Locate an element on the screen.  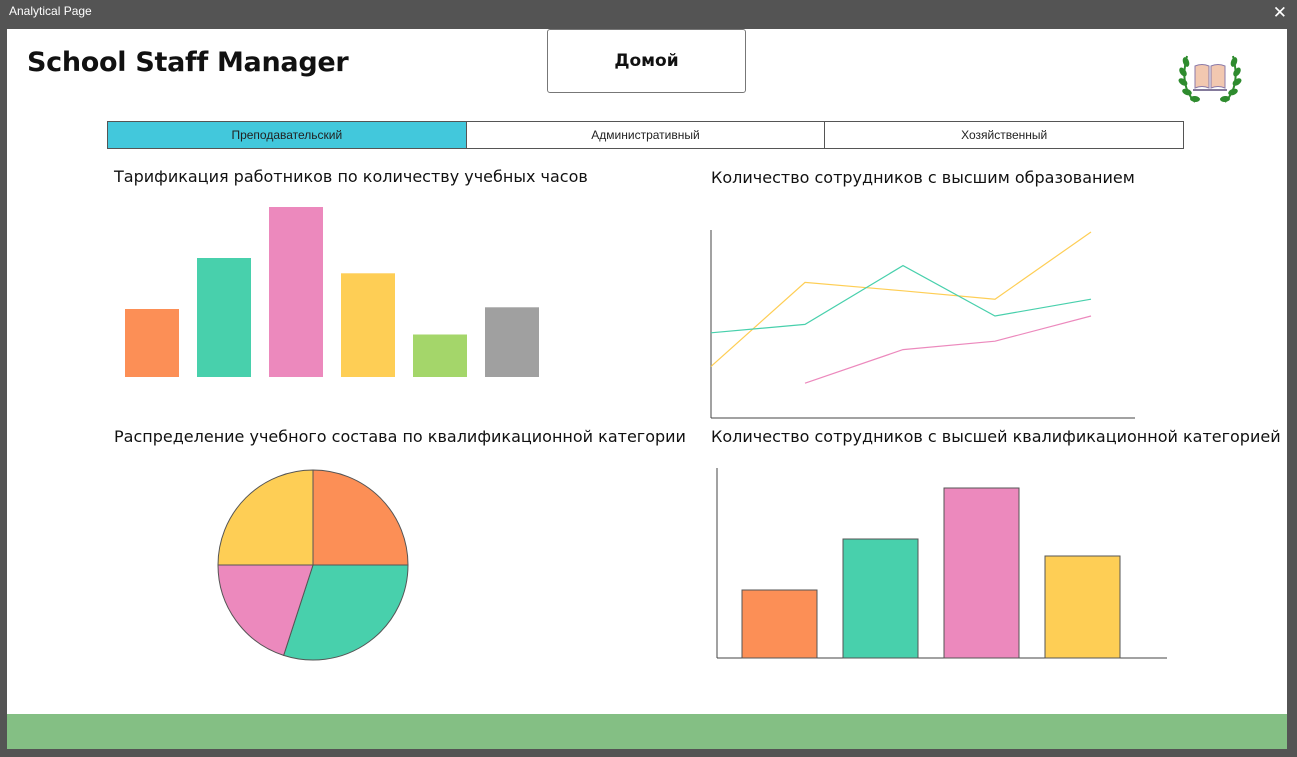
footer-bar is located at coordinates (647, 731).